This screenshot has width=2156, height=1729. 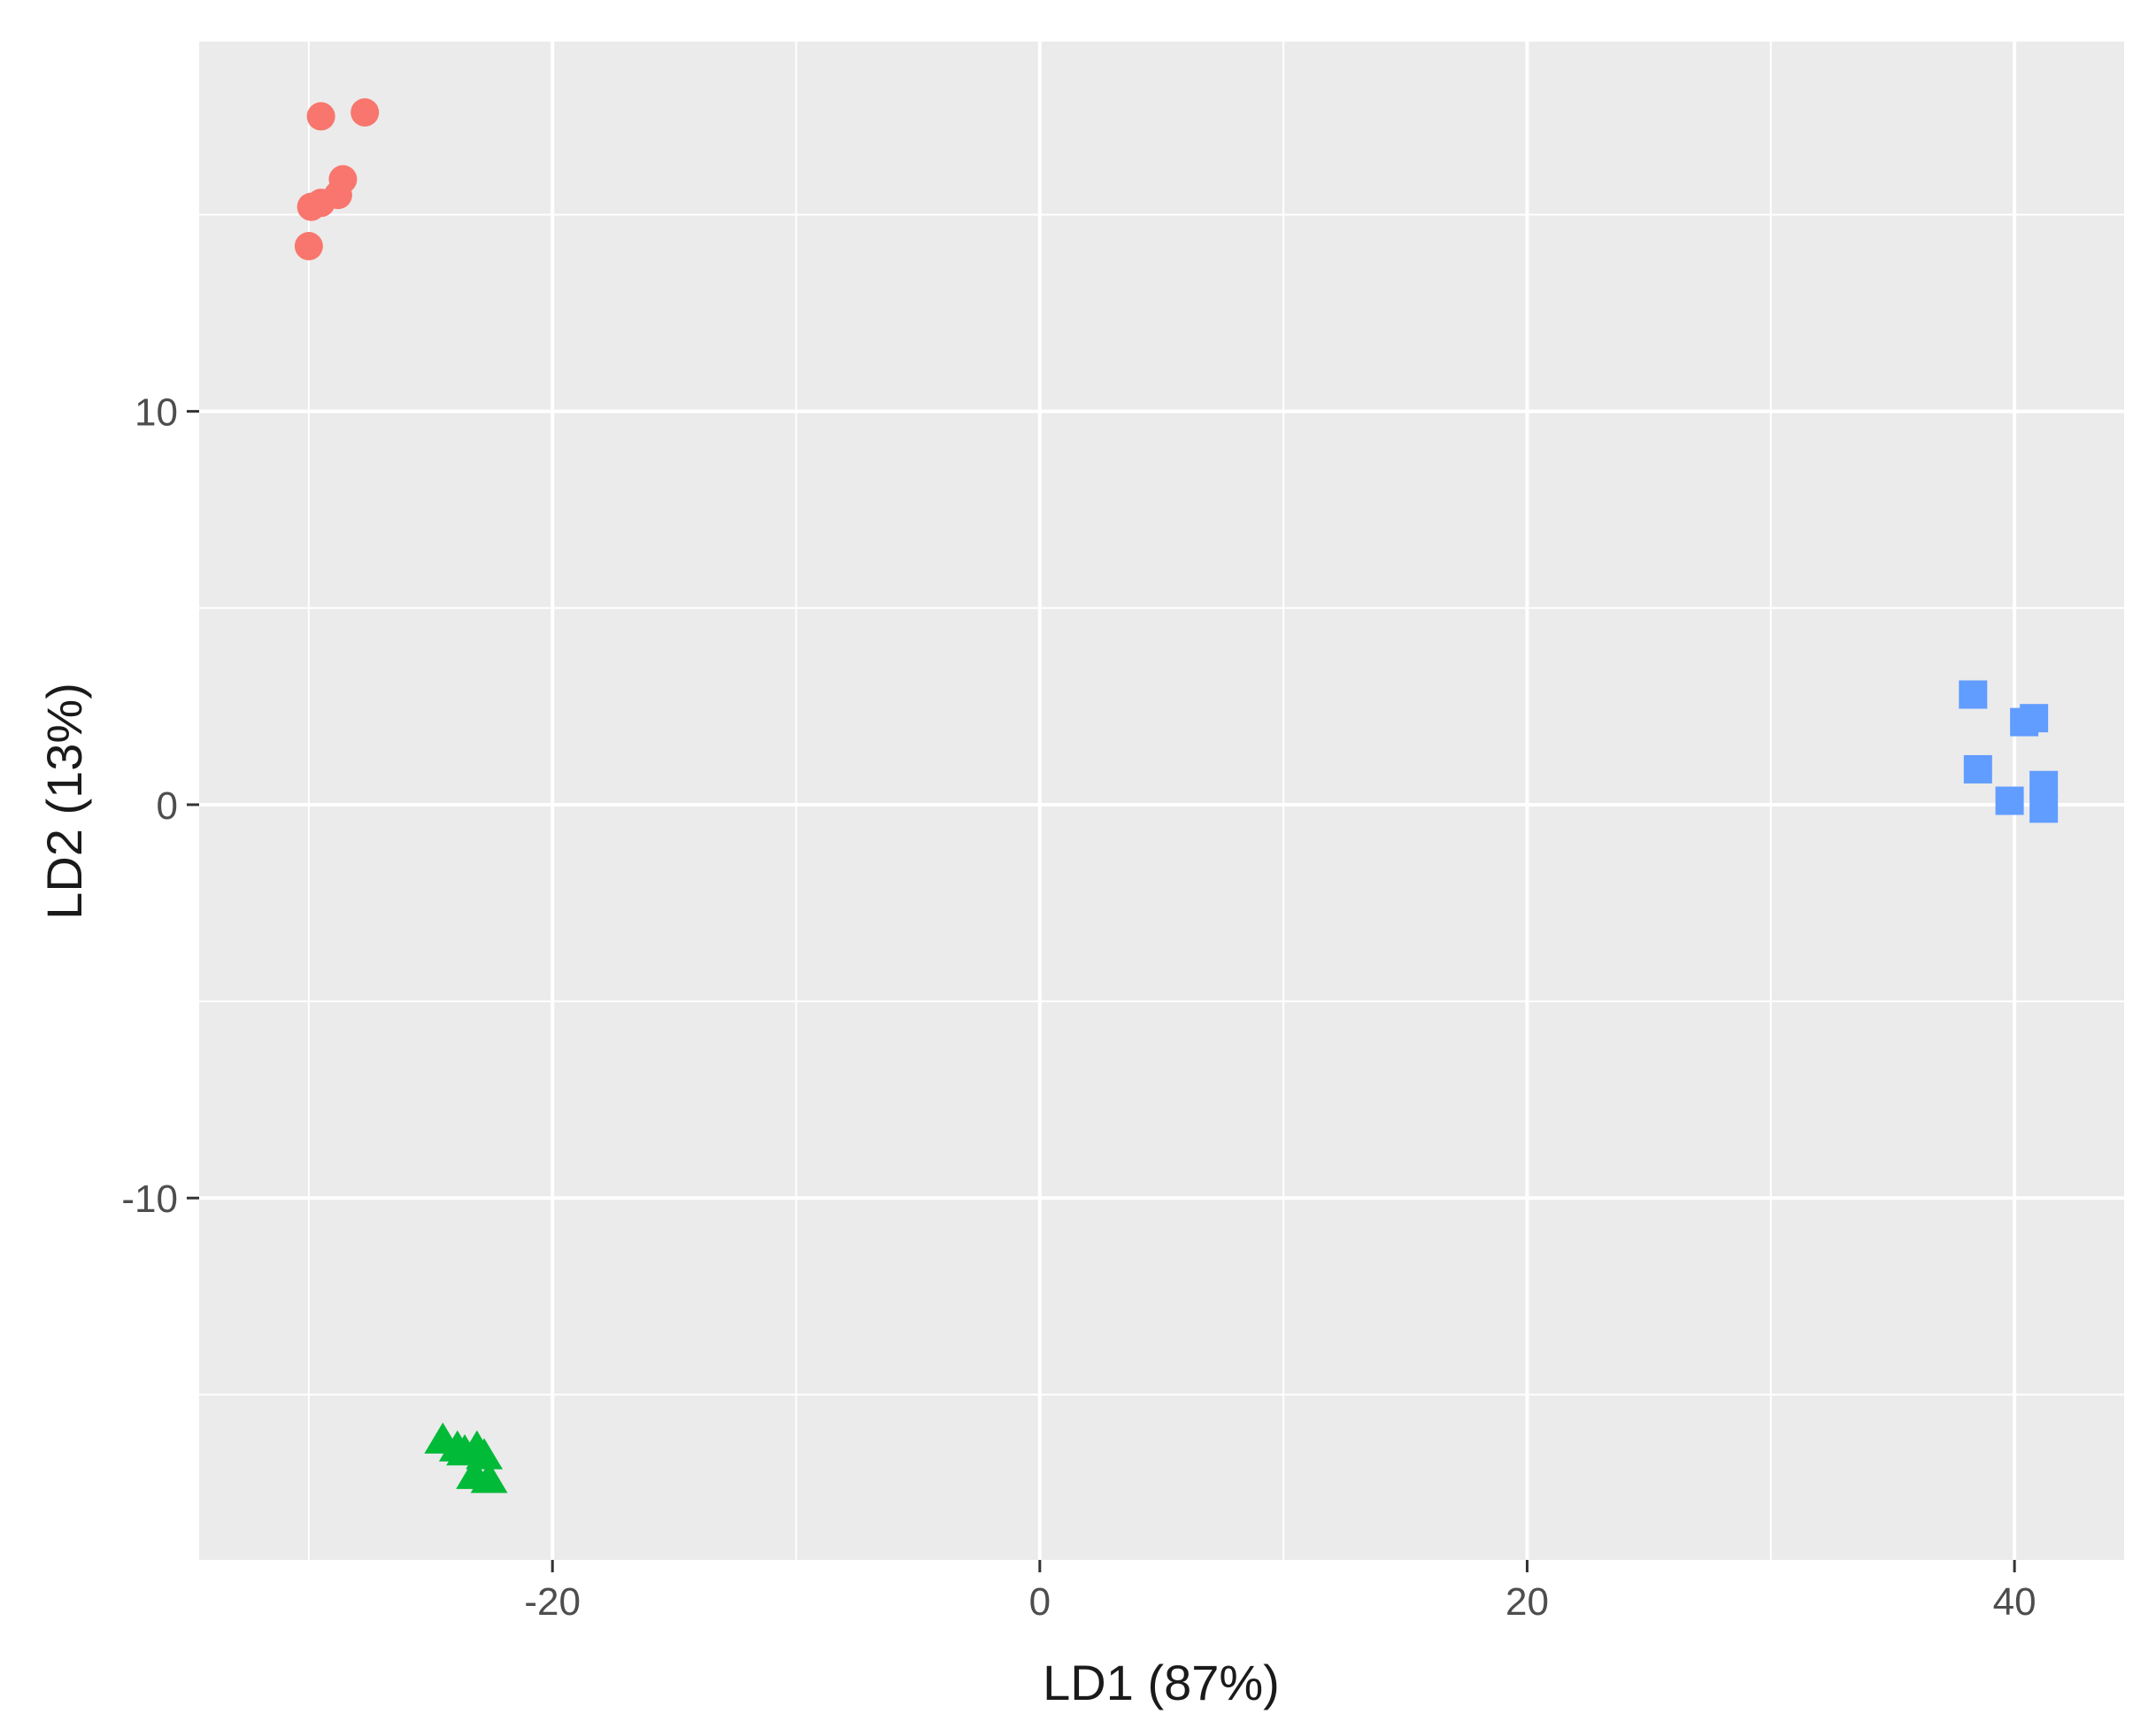 I want to click on y-tick-label: -10, so click(x=149, y=1199).